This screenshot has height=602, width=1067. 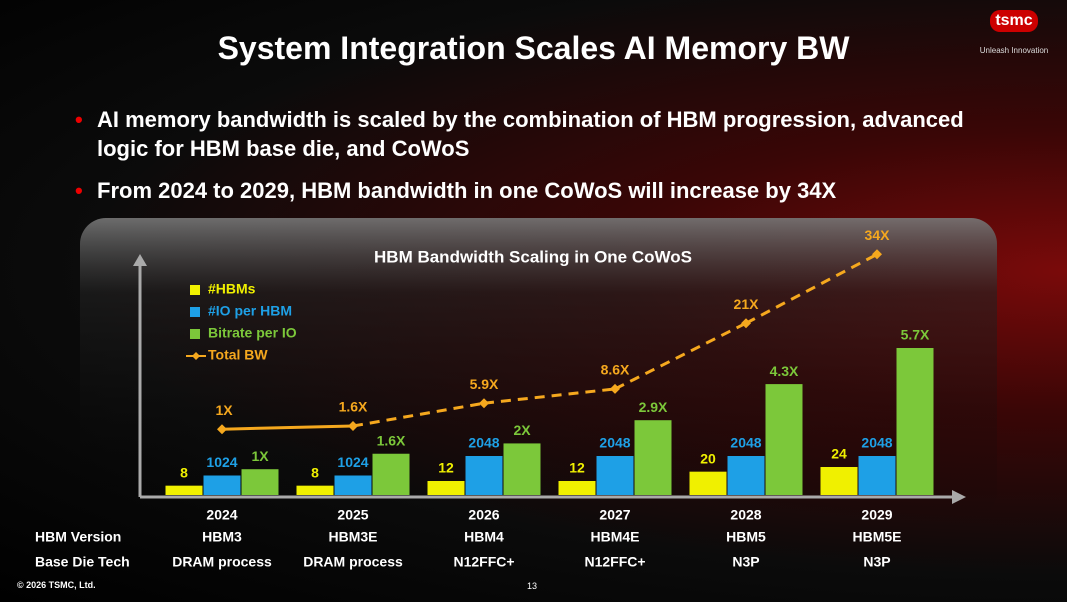 What do you see at coordinates (745, 515) in the screenshot?
I see `x-tick-label: 2028` at bounding box center [745, 515].